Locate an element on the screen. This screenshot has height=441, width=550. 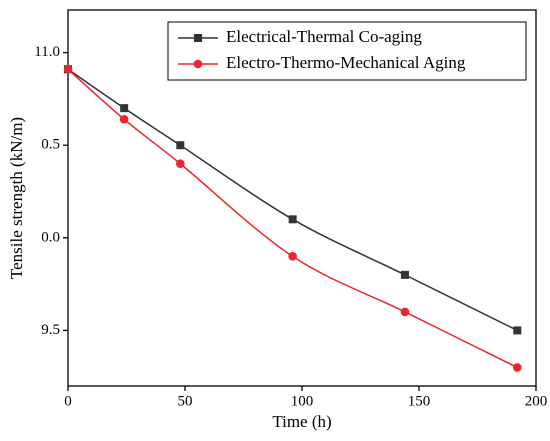
legend-box is located at coordinates (347, 51).